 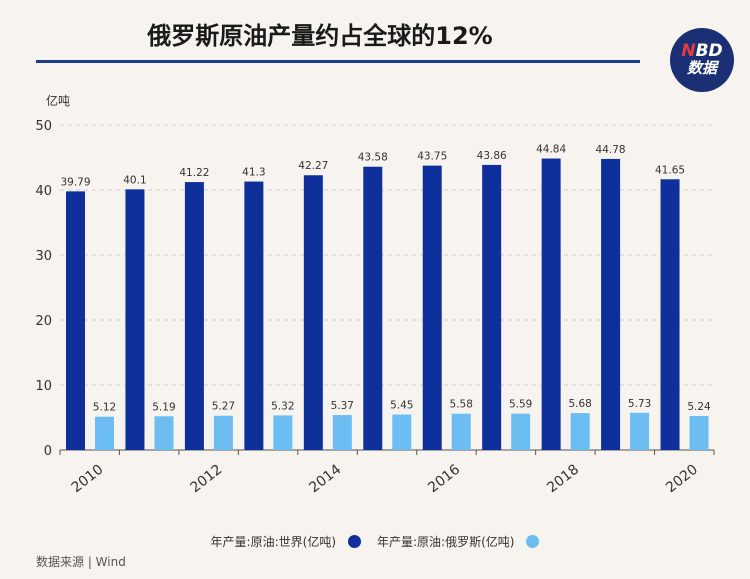 What do you see at coordinates (670, 170) in the screenshot?
I see `data-label-world: 41.65` at bounding box center [670, 170].